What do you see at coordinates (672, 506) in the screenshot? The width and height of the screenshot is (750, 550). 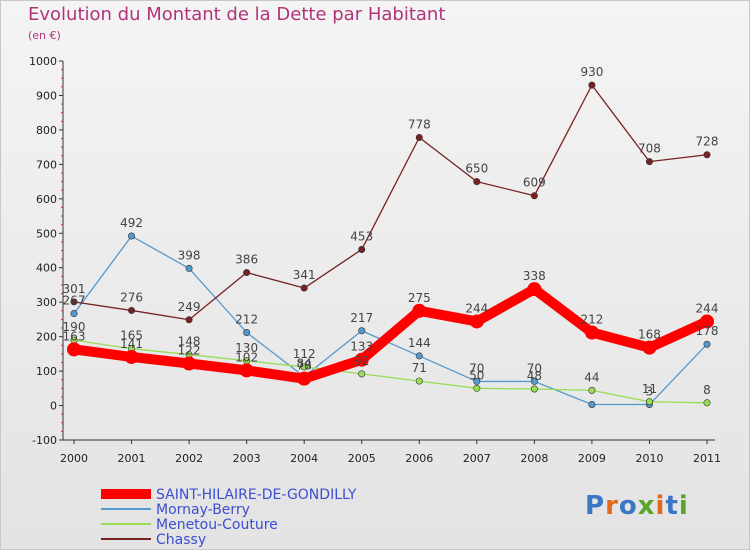 I see `logo-letter: t` at bounding box center [672, 506].